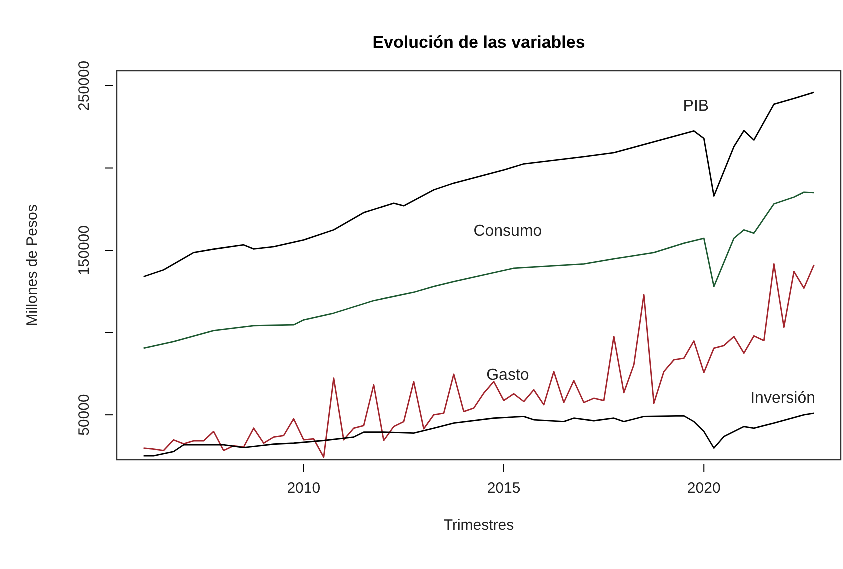  Describe the element at coordinates (32, 265) in the screenshot. I see `y-axis-title: Millones de Pesos` at that location.